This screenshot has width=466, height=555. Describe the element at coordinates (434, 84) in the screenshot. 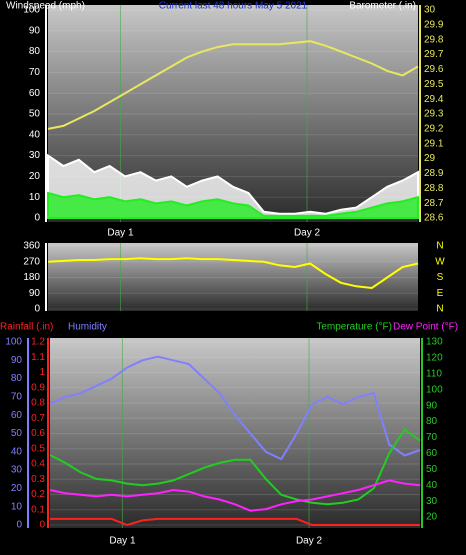

I see `y2-tick-label: 29.5` at that location.